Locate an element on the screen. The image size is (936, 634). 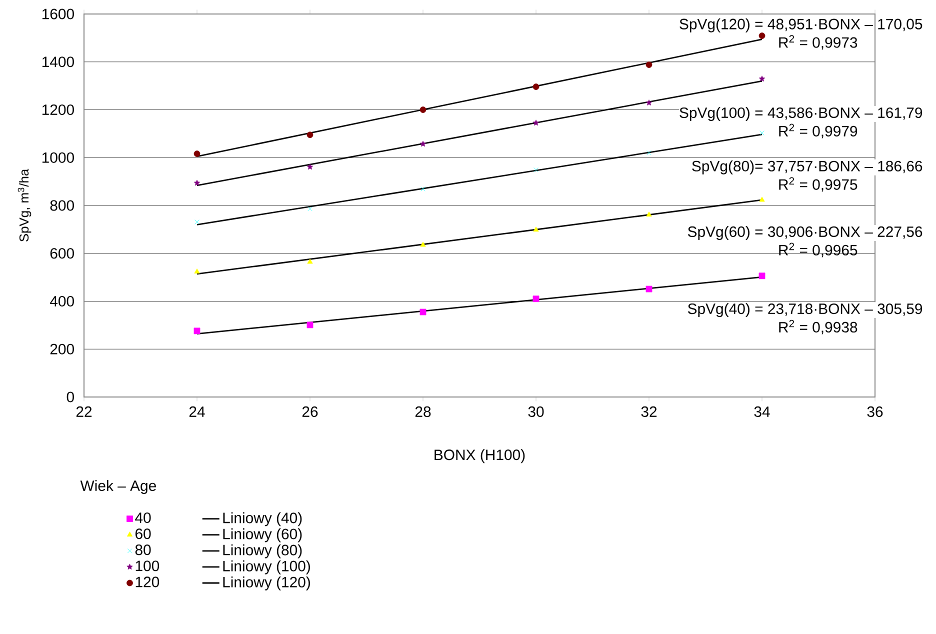
x-tick-label: 24 is located at coordinates (197, 411).